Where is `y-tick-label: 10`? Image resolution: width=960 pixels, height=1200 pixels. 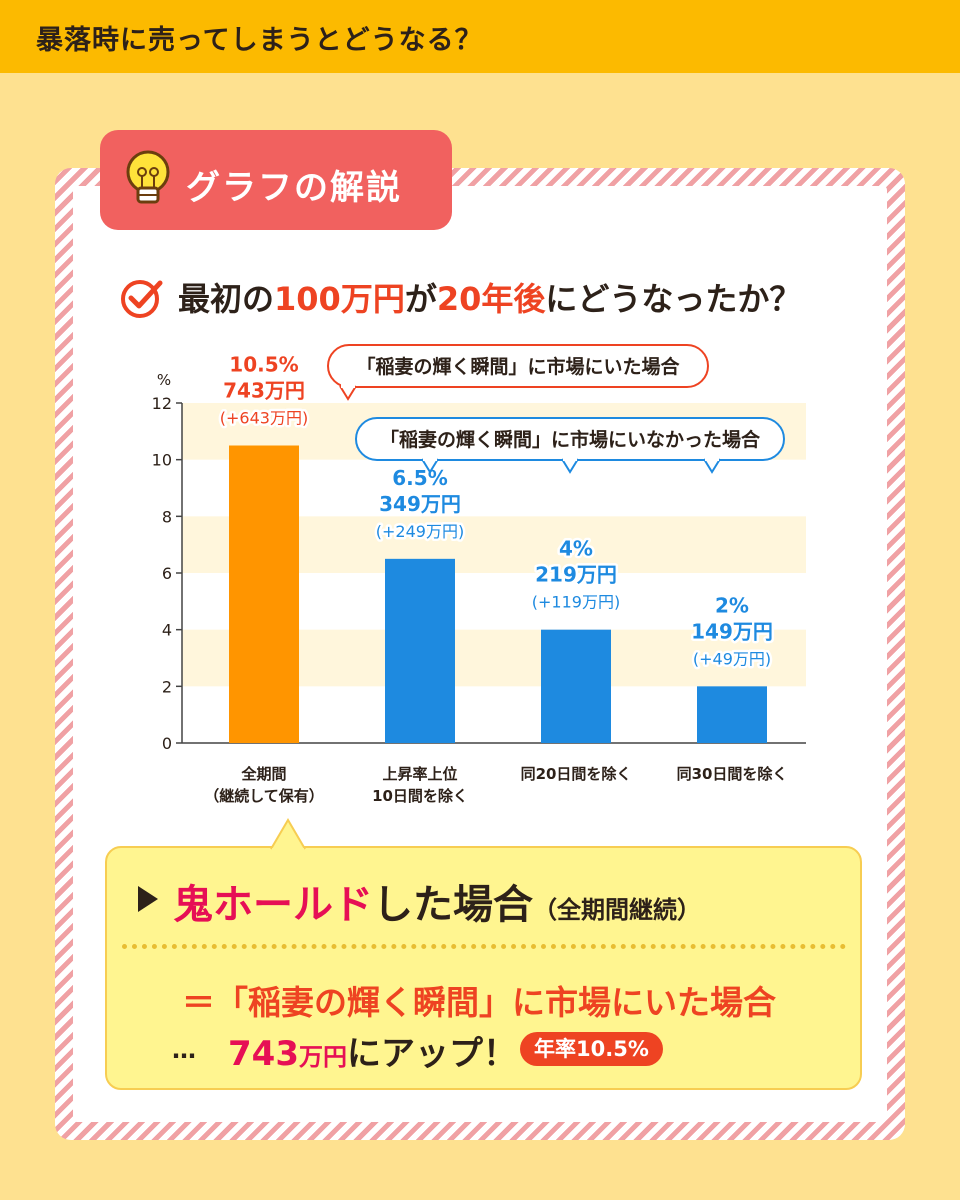 y-tick-label: 10 is located at coordinates (162, 460).